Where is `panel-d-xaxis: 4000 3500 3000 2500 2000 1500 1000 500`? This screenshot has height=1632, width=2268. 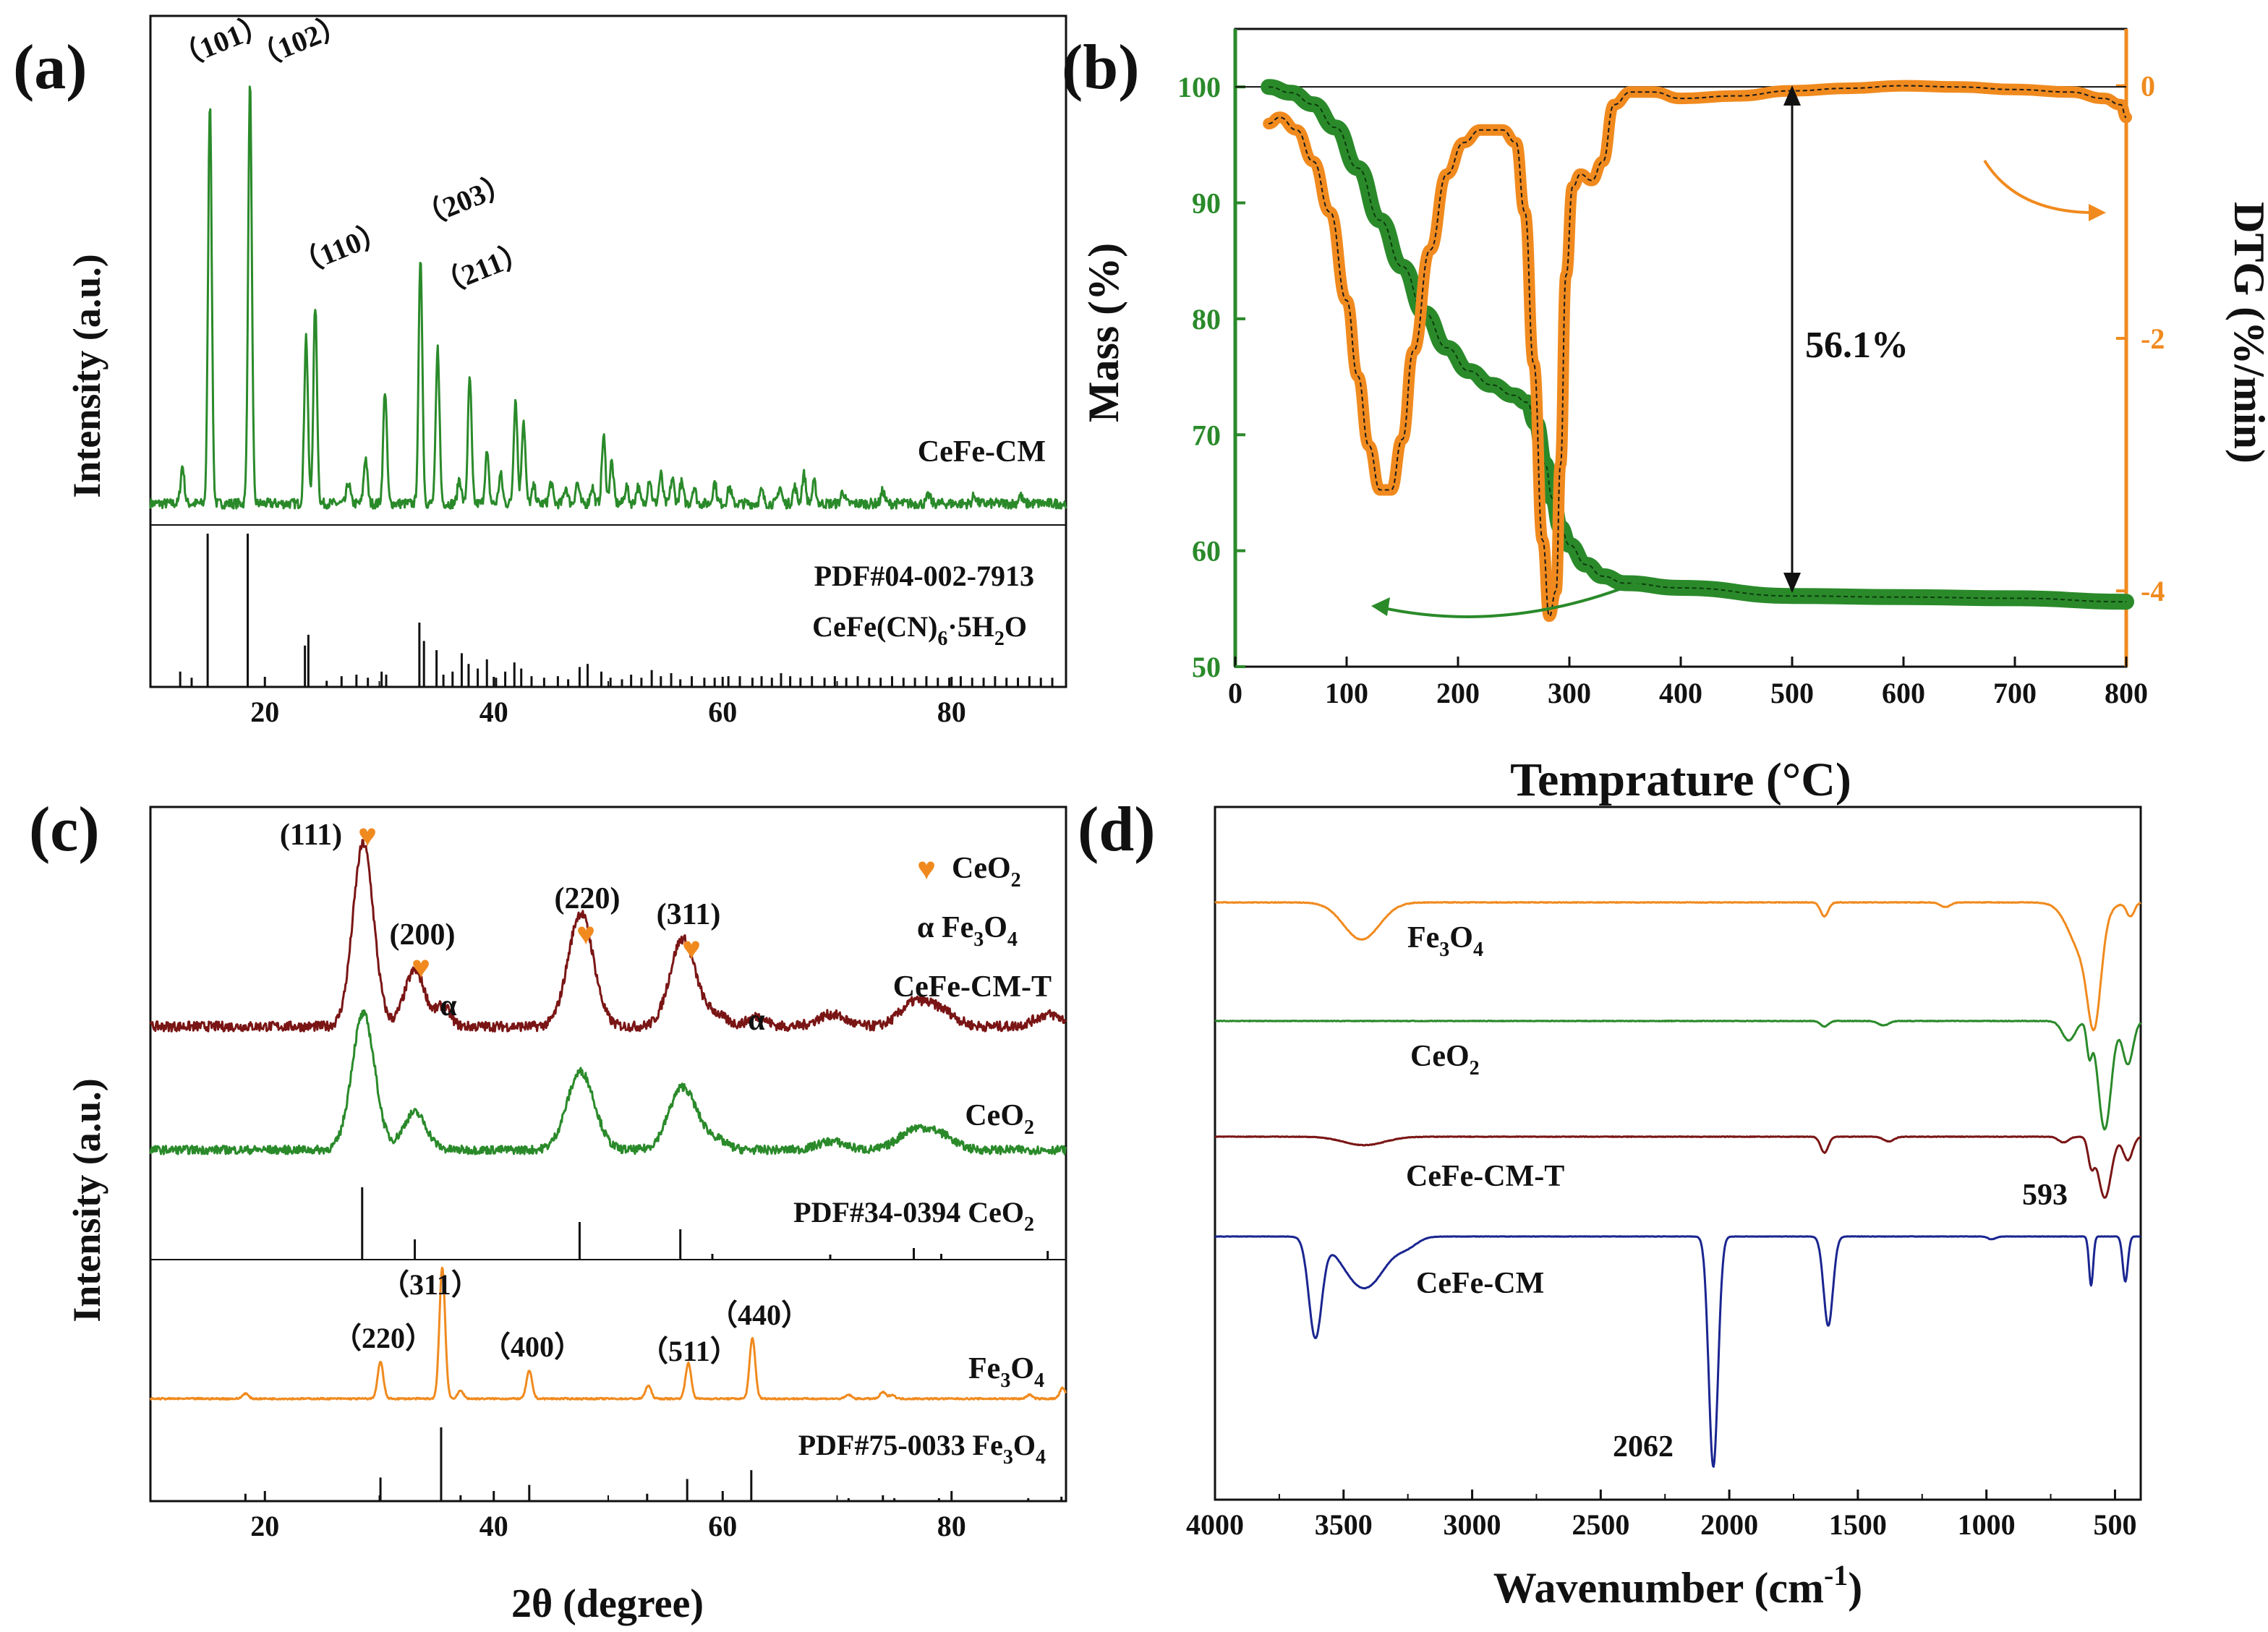 panel-d-xaxis: 4000 3500 3000 2500 2000 1500 1000 500 is located at coordinates (1661, 1515).